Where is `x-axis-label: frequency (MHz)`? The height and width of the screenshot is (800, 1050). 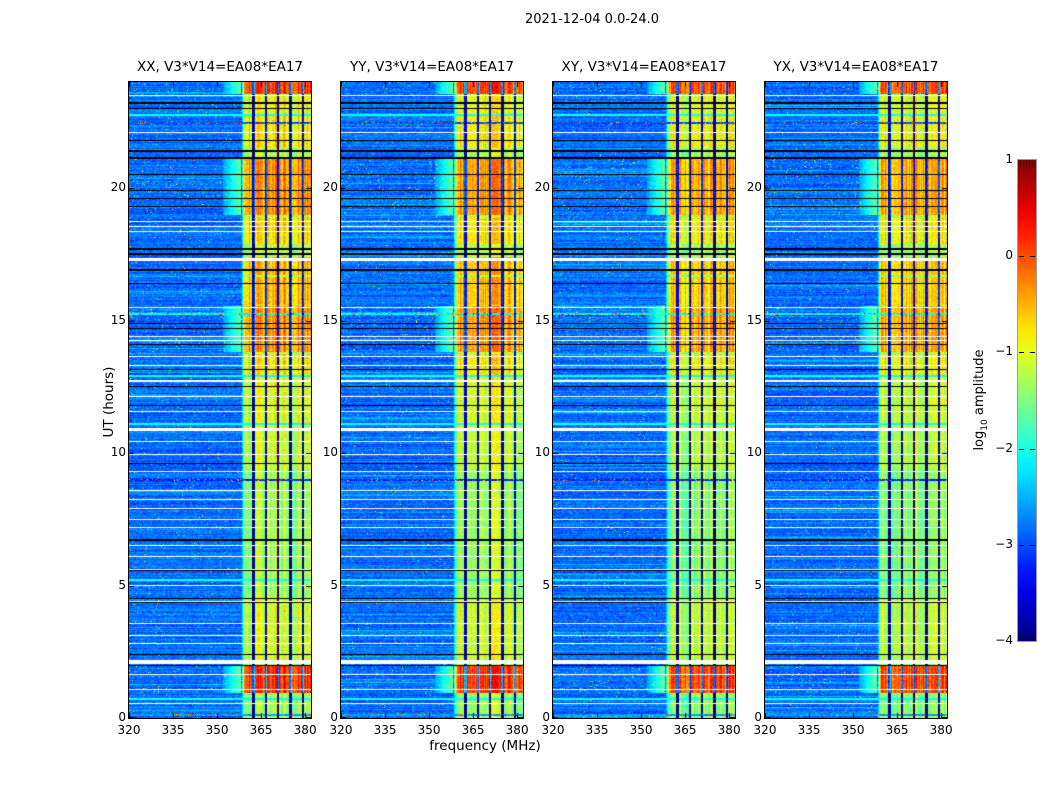
x-axis-label: frequency (MHz) is located at coordinates (485, 746).